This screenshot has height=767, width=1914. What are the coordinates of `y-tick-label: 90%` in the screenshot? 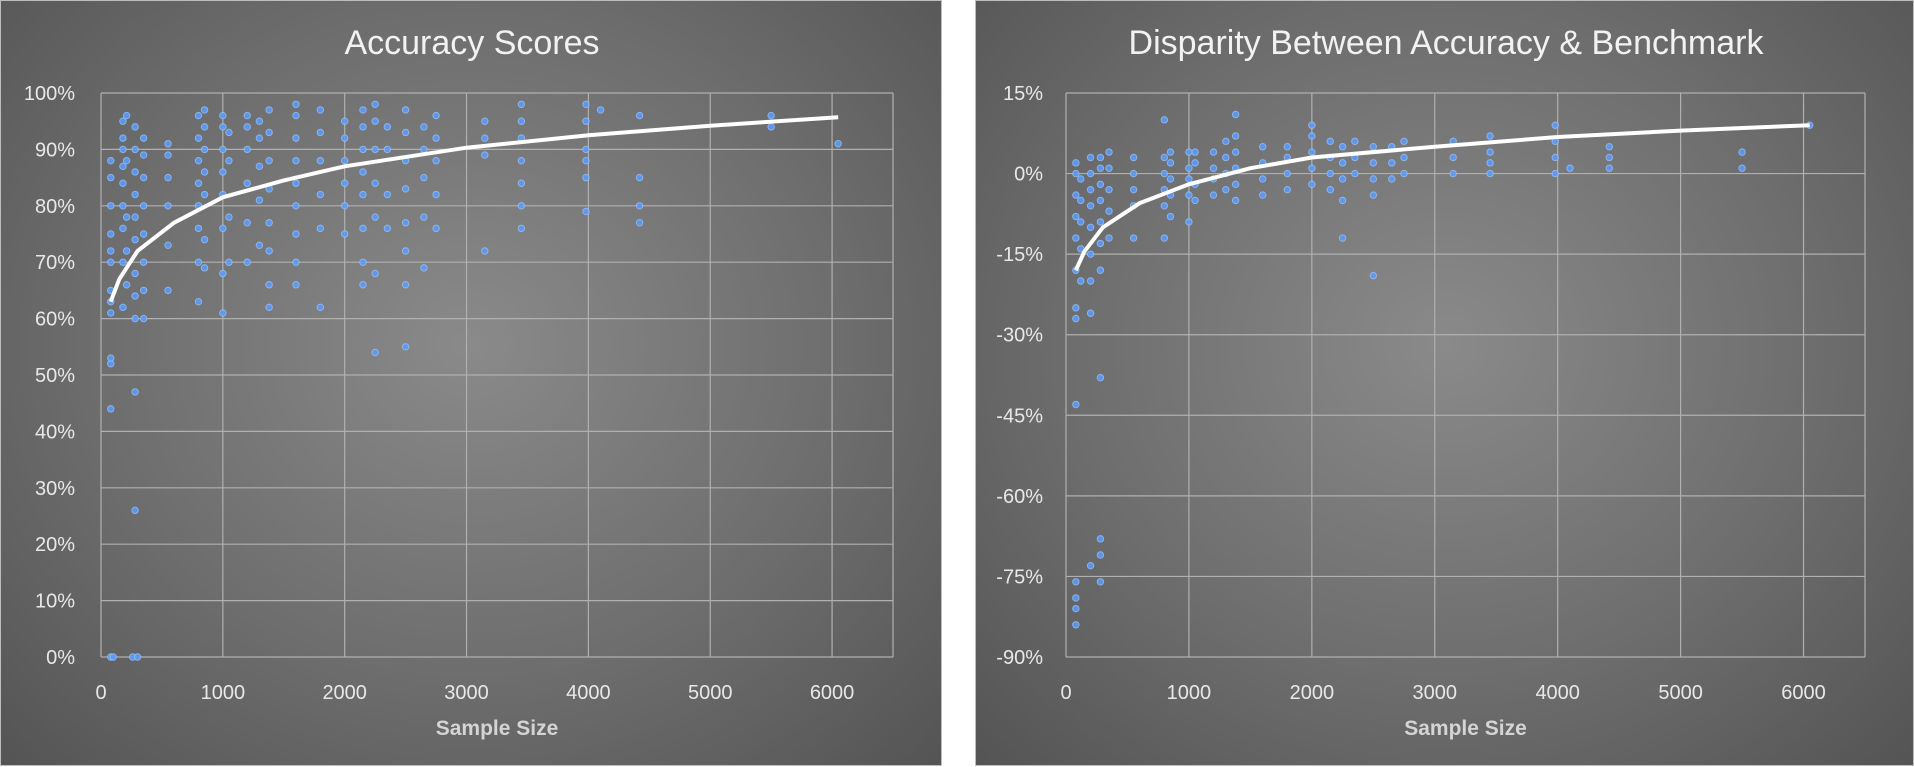 It's located at (55, 150).